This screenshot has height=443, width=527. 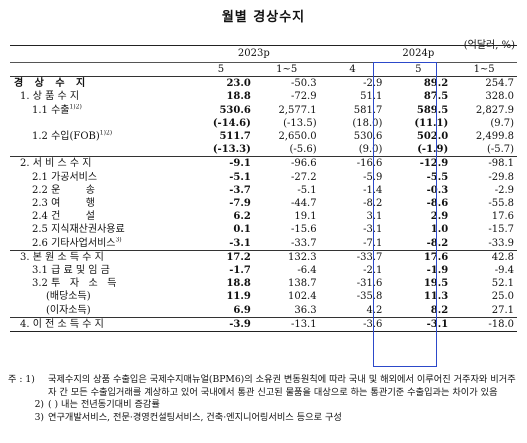 I want to click on value-cell: (-13.3), so click(x=231, y=150).